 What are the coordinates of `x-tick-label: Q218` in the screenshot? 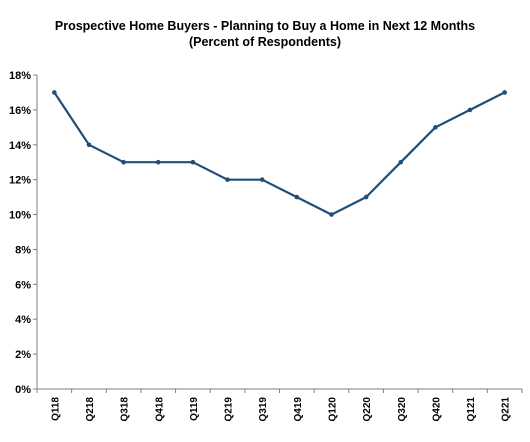 It's located at (90, 409).